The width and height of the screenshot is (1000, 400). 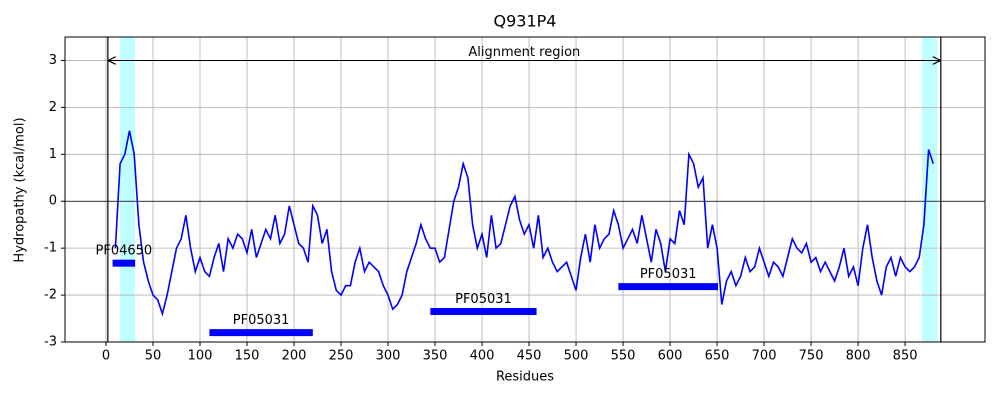 What do you see at coordinates (529, 356) in the screenshot?
I see `x-tick-label: 450` at bounding box center [529, 356].